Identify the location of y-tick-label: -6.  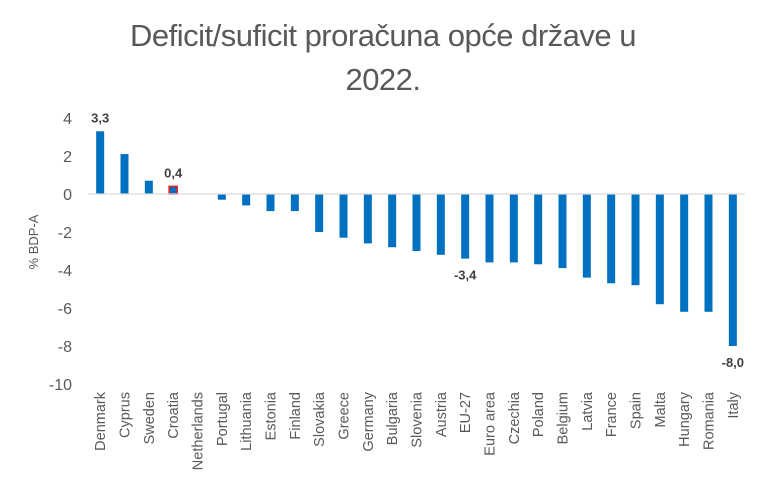
(65, 309).